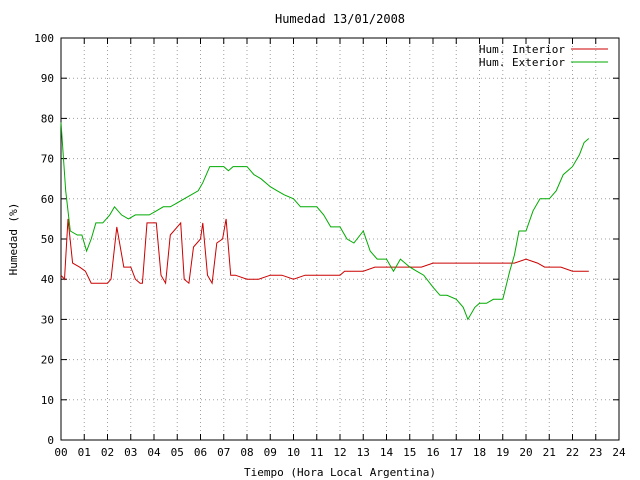 This screenshot has width=640, height=480. I want to click on y-tick-label: 100, so click(44, 38).